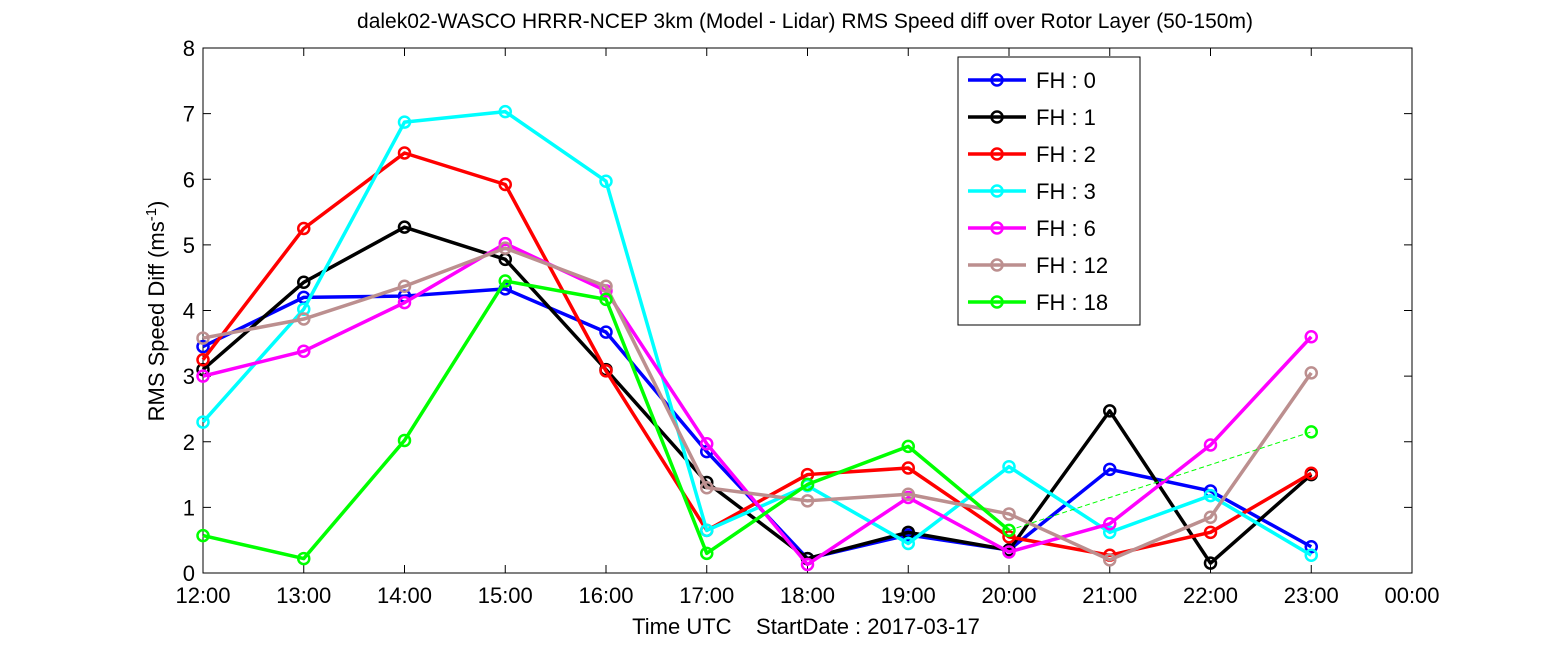 Image resolution: width=1559 pixels, height=656 pixels. Describe the element at coordinates (806, 626) in the screenshot. I see `x-axis-label: Time UTC StartDate : 2017-03-17` at that location.